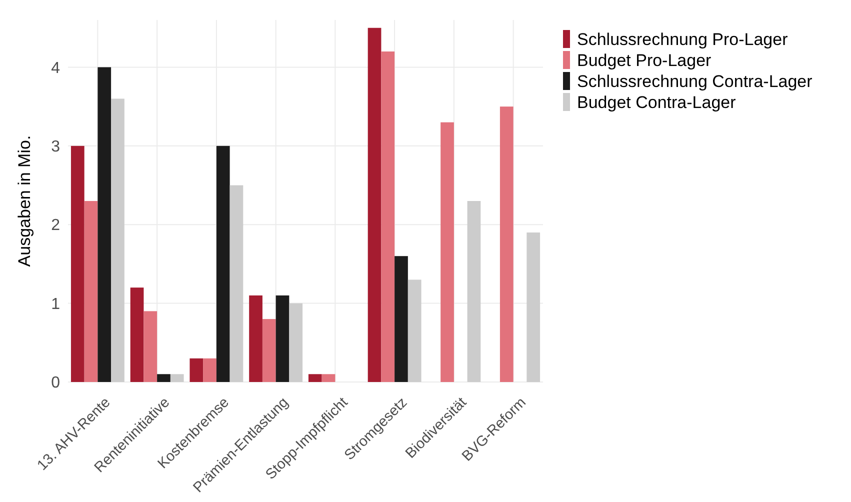  I want to click on y-tick-label: 3, so click(55, 147).